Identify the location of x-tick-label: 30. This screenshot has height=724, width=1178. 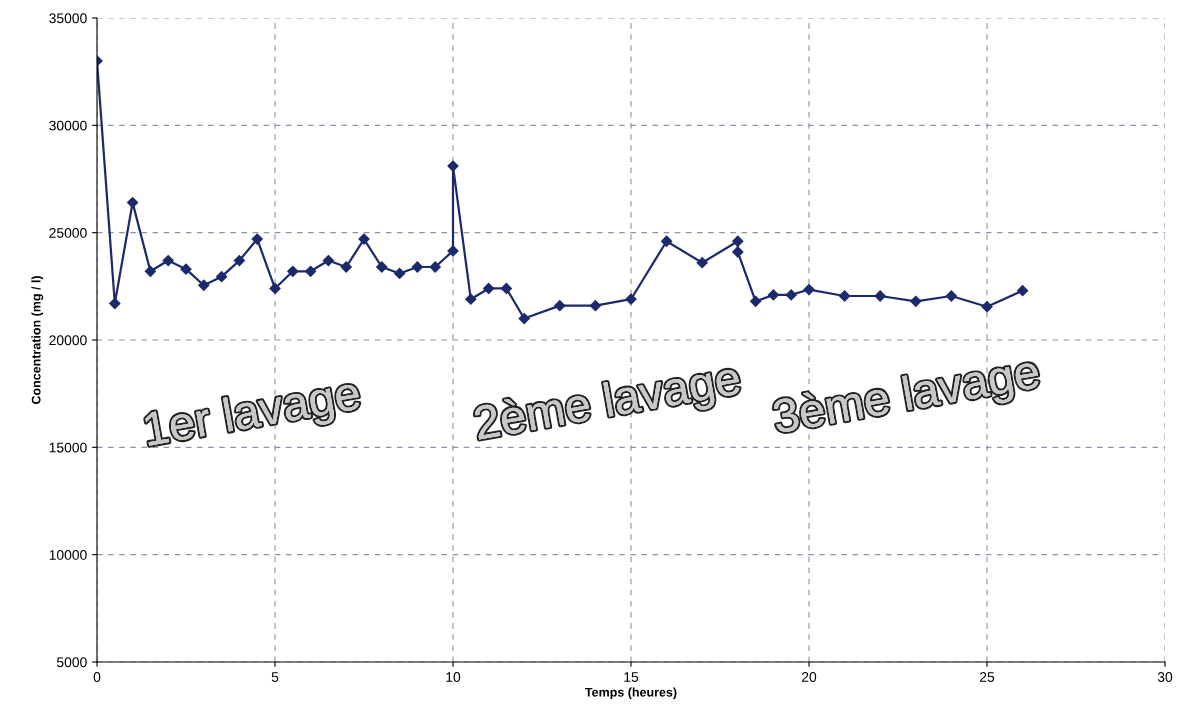
(1165, 677).